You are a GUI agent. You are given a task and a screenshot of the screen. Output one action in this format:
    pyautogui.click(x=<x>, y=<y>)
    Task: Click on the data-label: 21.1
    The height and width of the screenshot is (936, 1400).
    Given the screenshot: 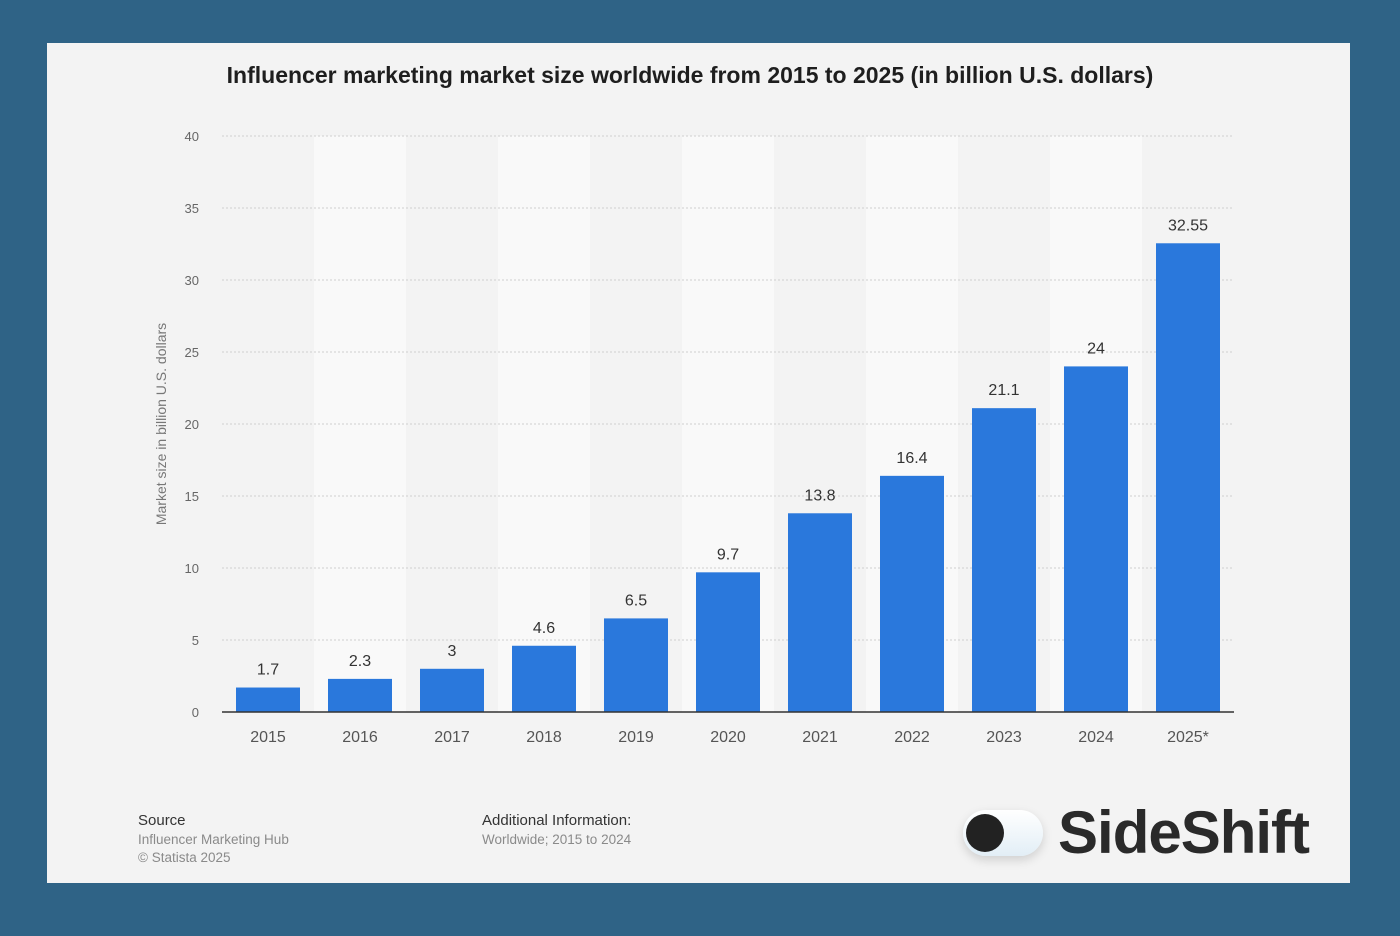 What is the action you would take?
    pyautogui.click(x=1003, y=390)
    